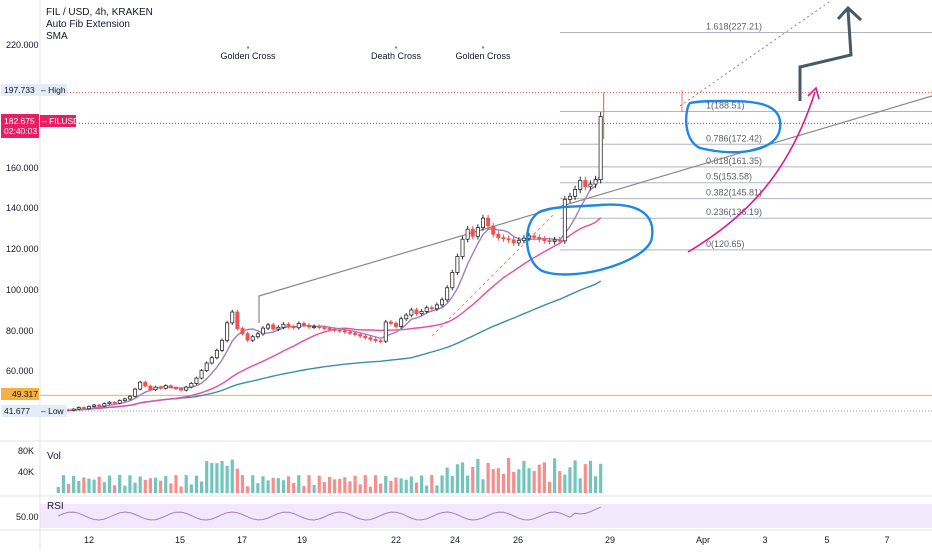 The width and height of the screenshot is (932, 555). What do you see at coordinates (734, 161) in the screenshot?
I see `fib-level-label: 0.618(161.35)` at bounding box center [734, 161].